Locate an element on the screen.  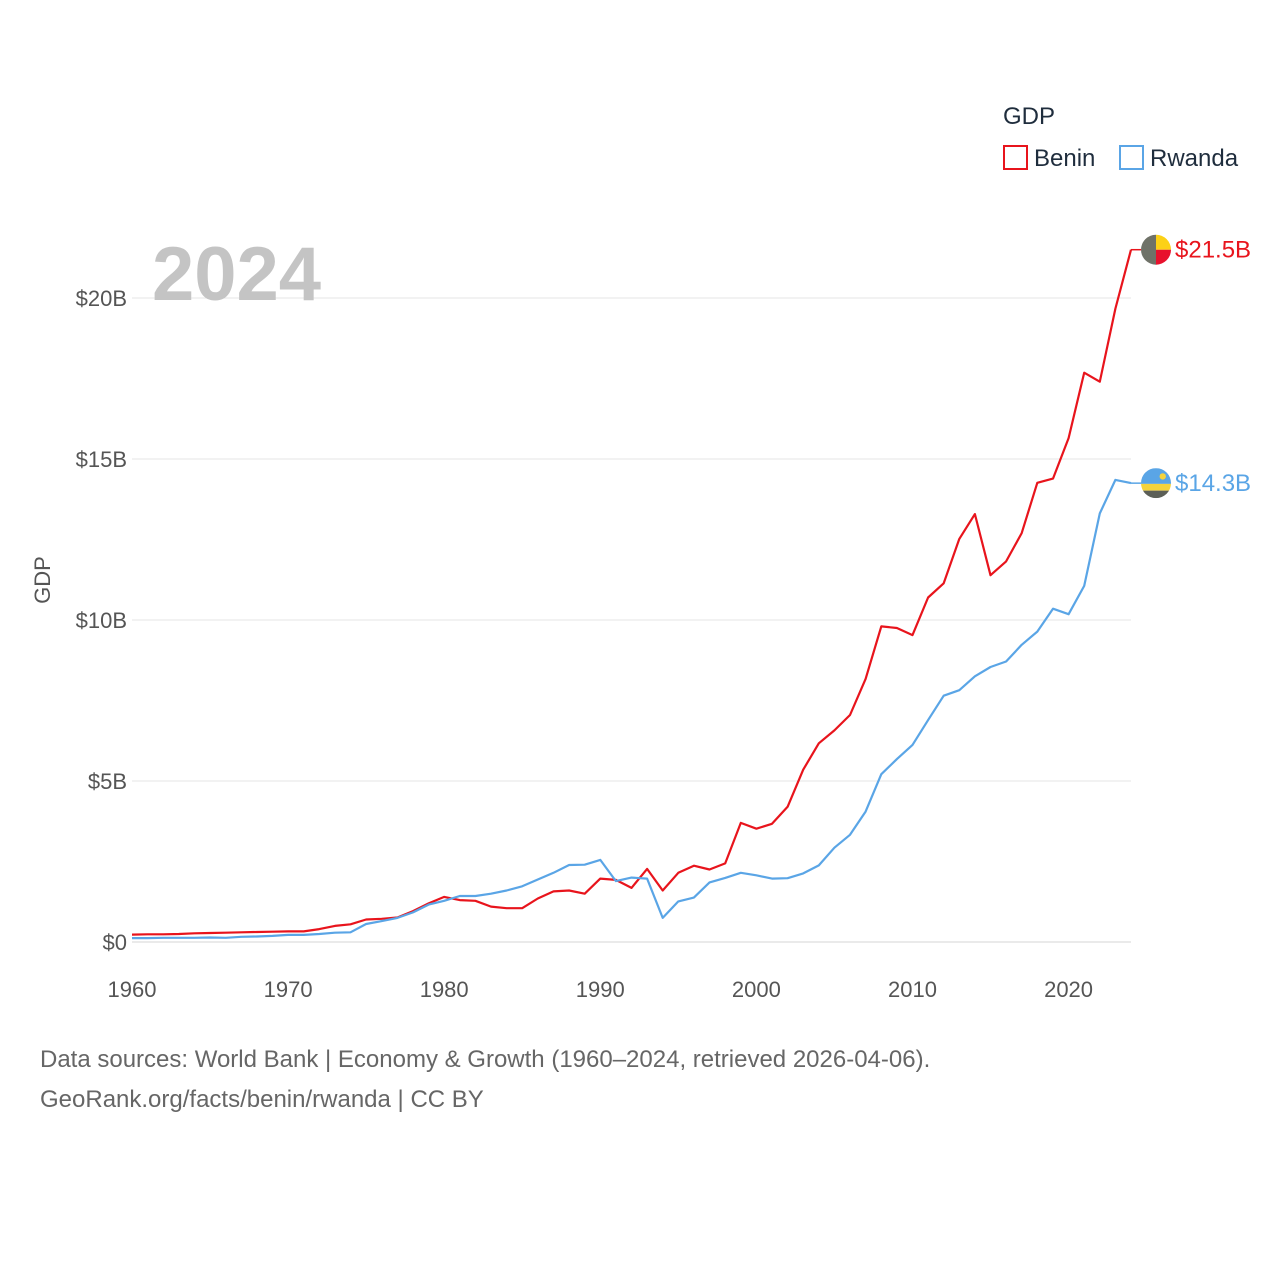
end-markers: $21.5B $14.3B is located at coordinates (1191, 366).